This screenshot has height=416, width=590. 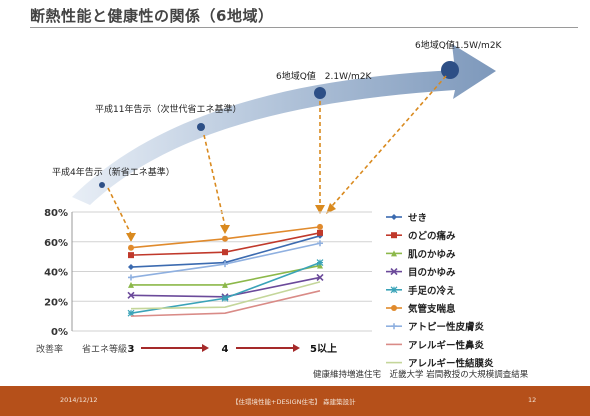 What do you see at coordinates (324, 76) in the screenshot?
I see `milestone-label: 6地域Q値 2.1W/m2K` at bounding box center [324, 76].